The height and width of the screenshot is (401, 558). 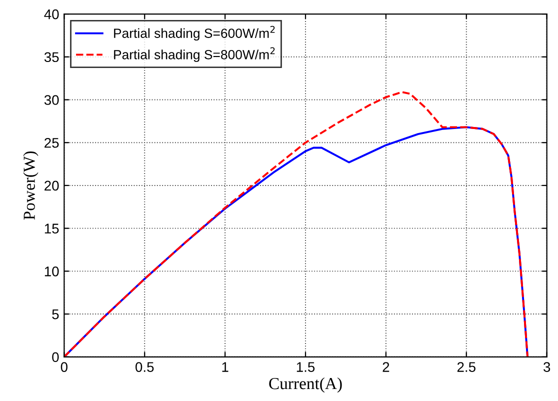 I want to click on y-axis-title: Power(W), so click(x=30, y=185).